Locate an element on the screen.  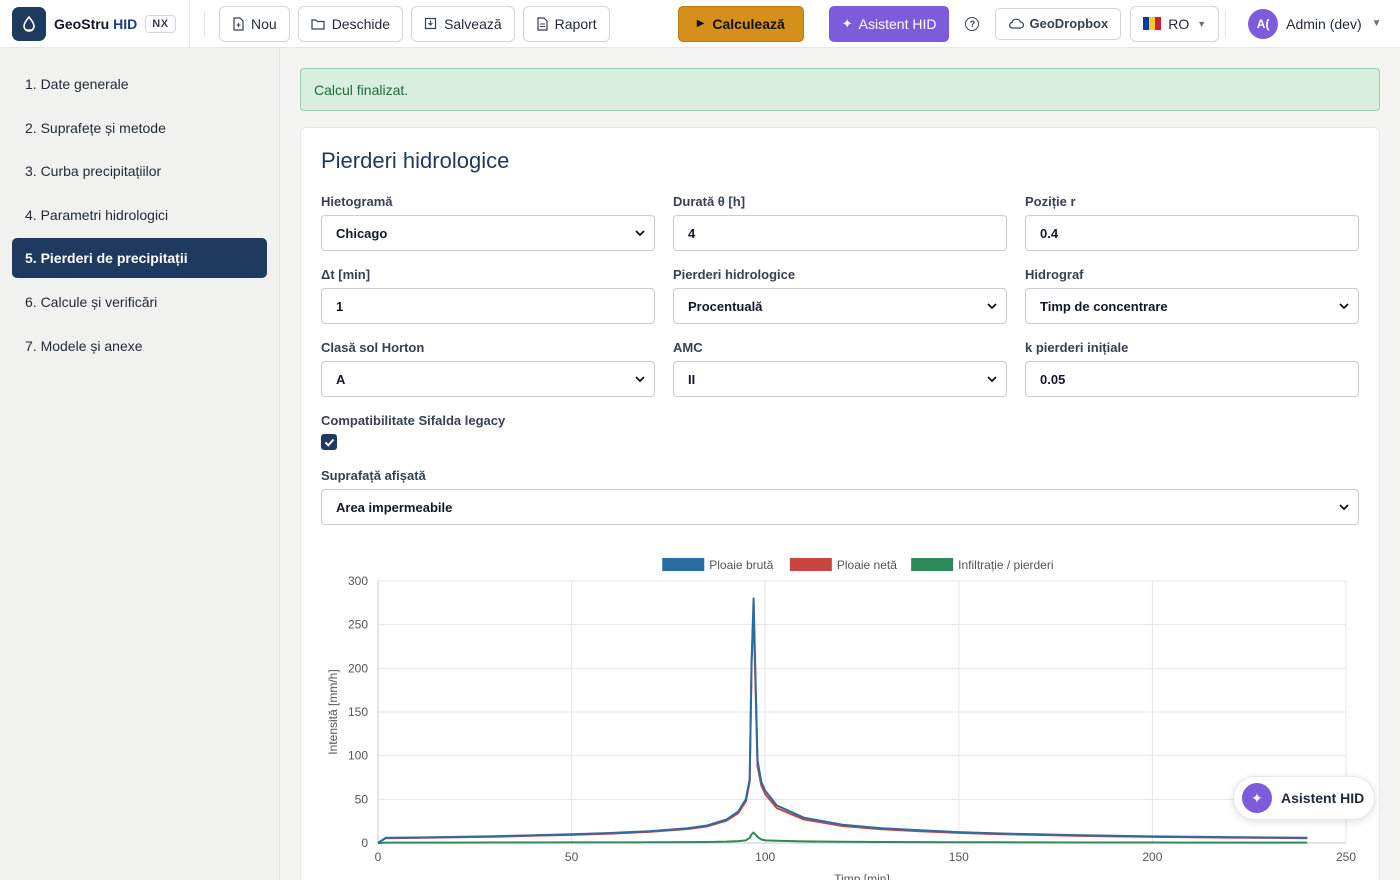
hidrograf-label: Hidrograf is located at coordinates (1054, 274).